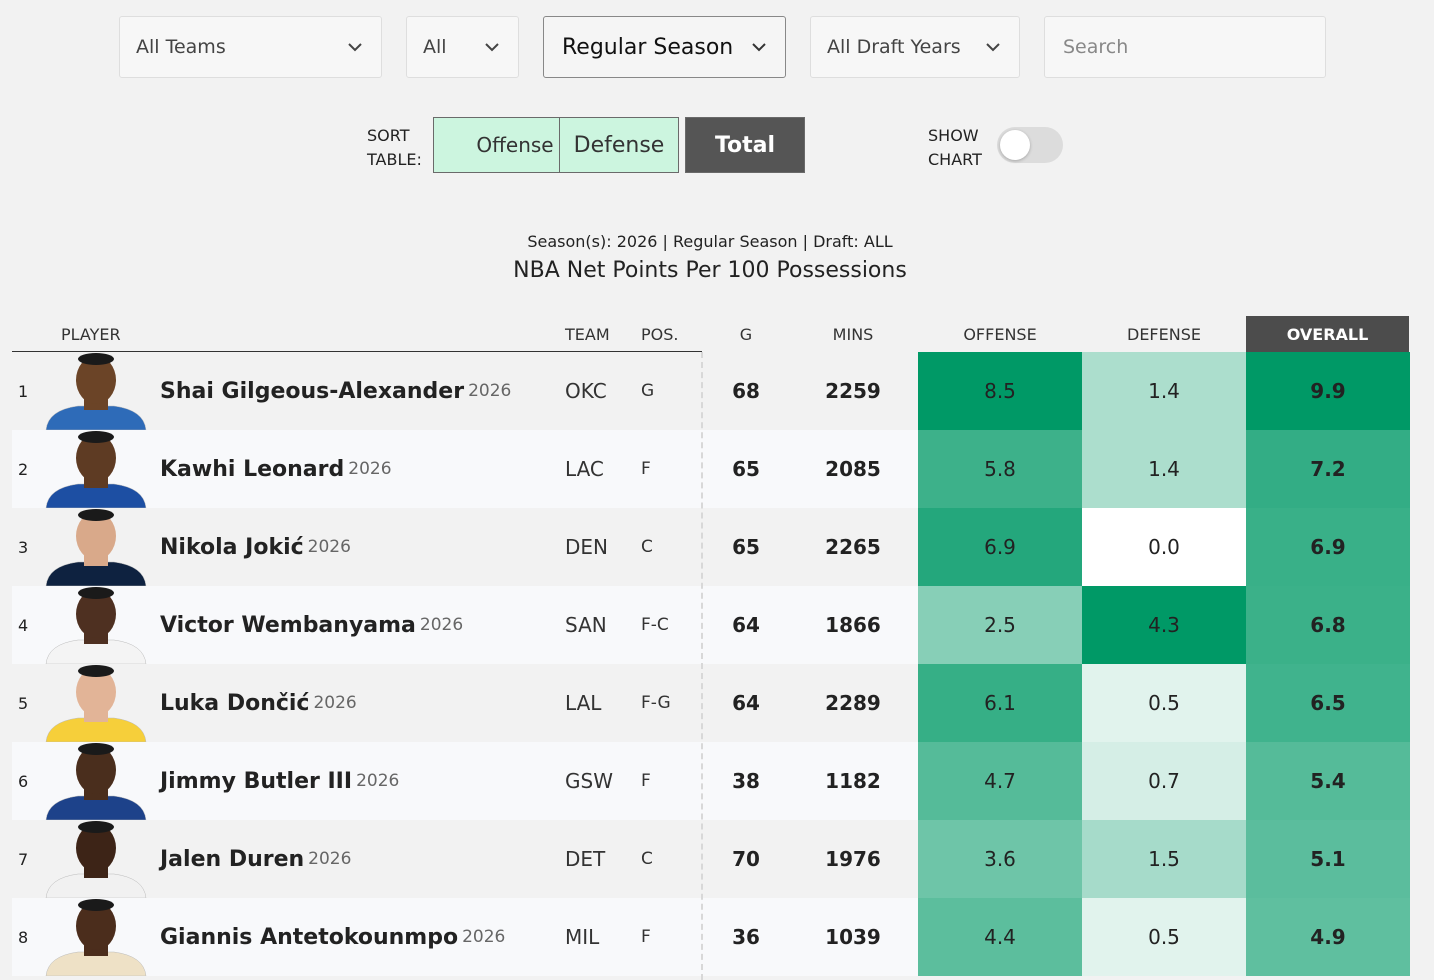 This screenshot has width=1434, height=980. Describe the element at coordinates (1000, 781) in the screenshot. I see `offense-value: 4.7` at that location.